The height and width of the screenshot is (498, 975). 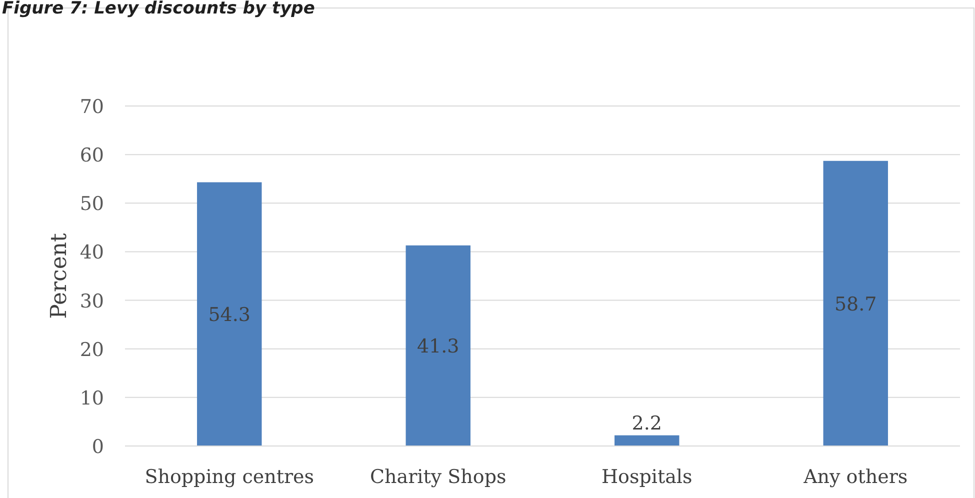 What do you see at coordinates (438, 477) in the screenshot?
I see `x-tick-label: Charity Shops` at bounding box center [438, 477].